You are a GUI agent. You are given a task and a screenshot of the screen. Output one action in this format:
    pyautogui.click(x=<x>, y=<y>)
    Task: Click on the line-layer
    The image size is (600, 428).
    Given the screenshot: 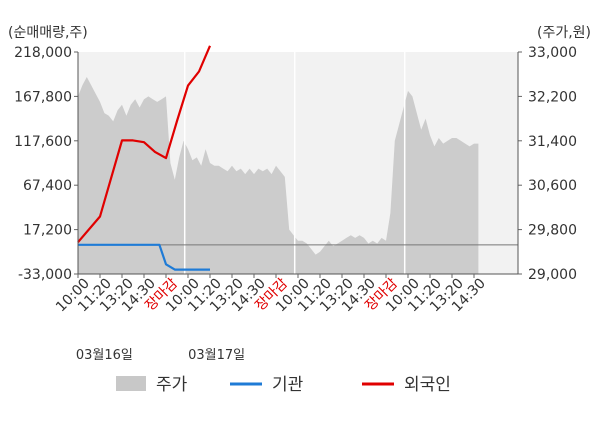 What is the action you would take?
    pyautogui.click(x=144, y=158)
    